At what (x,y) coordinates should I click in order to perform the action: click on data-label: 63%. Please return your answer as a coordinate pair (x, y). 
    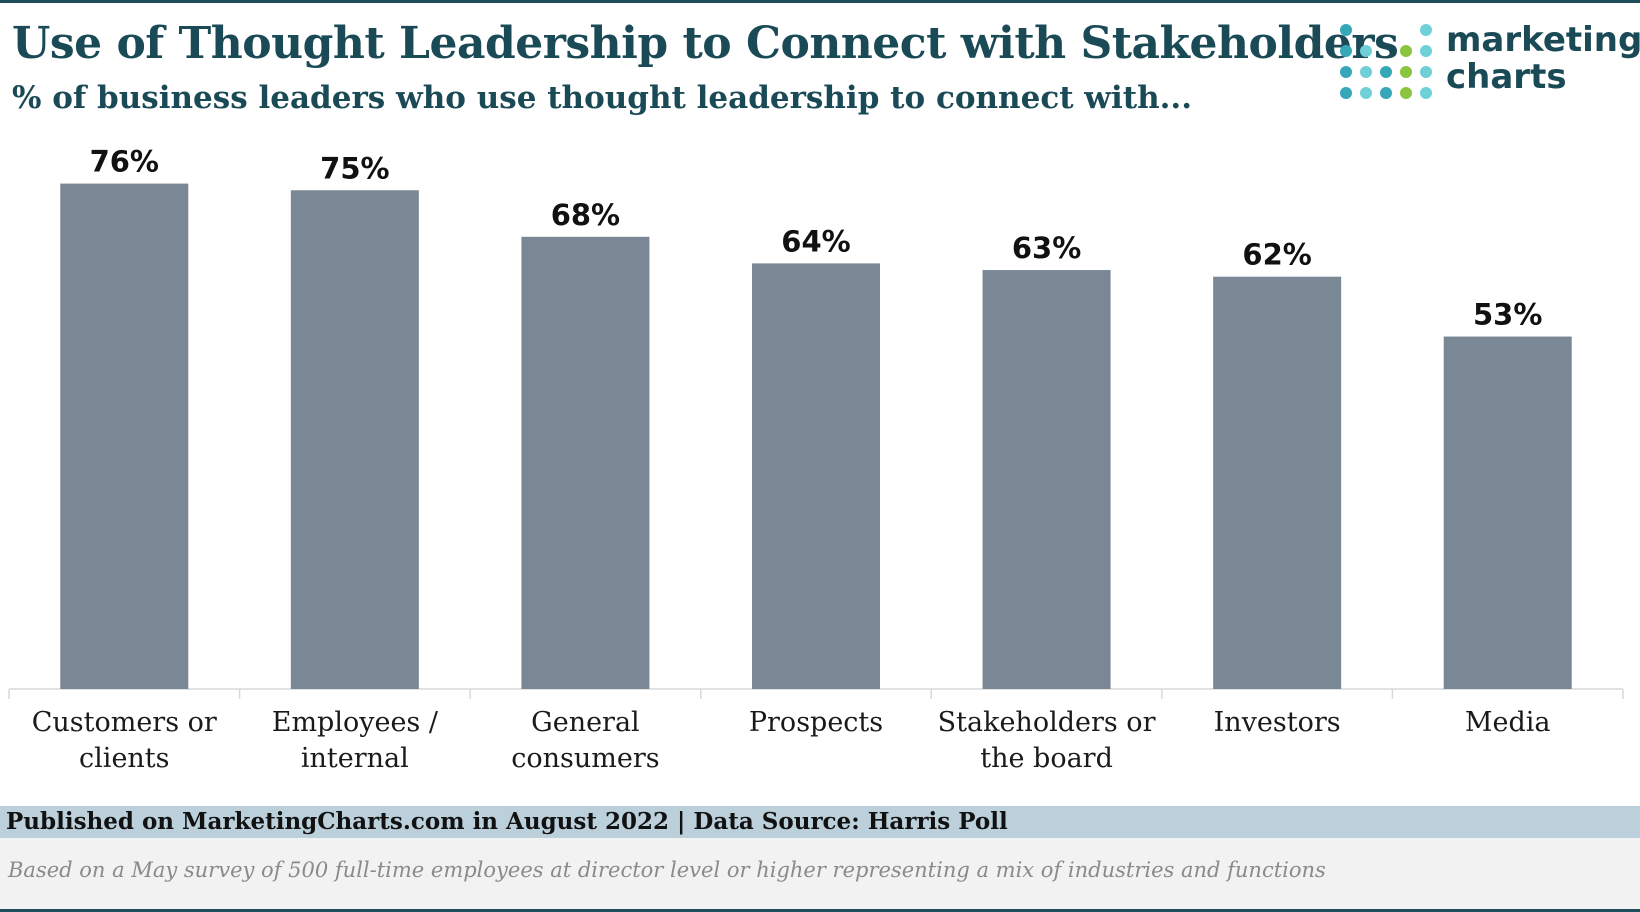
    Looking at the image, I should click on (1046, 248).